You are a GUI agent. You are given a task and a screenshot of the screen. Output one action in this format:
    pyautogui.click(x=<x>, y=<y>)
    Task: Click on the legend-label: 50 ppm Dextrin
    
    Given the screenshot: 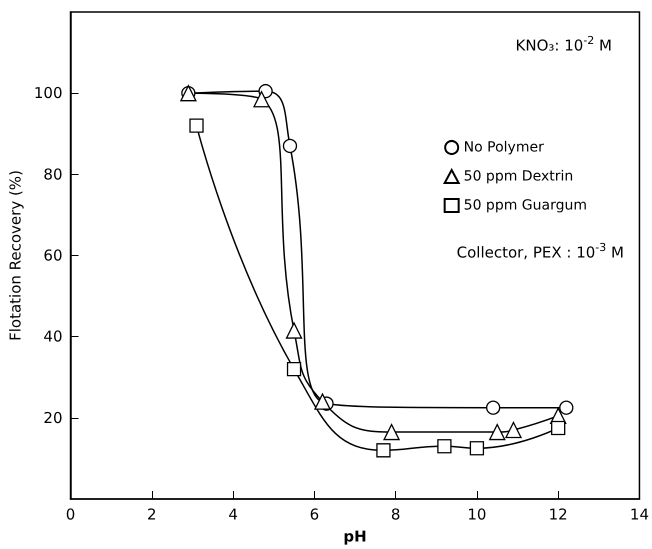 What is the action you would take?
    pyautogui.click(x=519, y=176)
    